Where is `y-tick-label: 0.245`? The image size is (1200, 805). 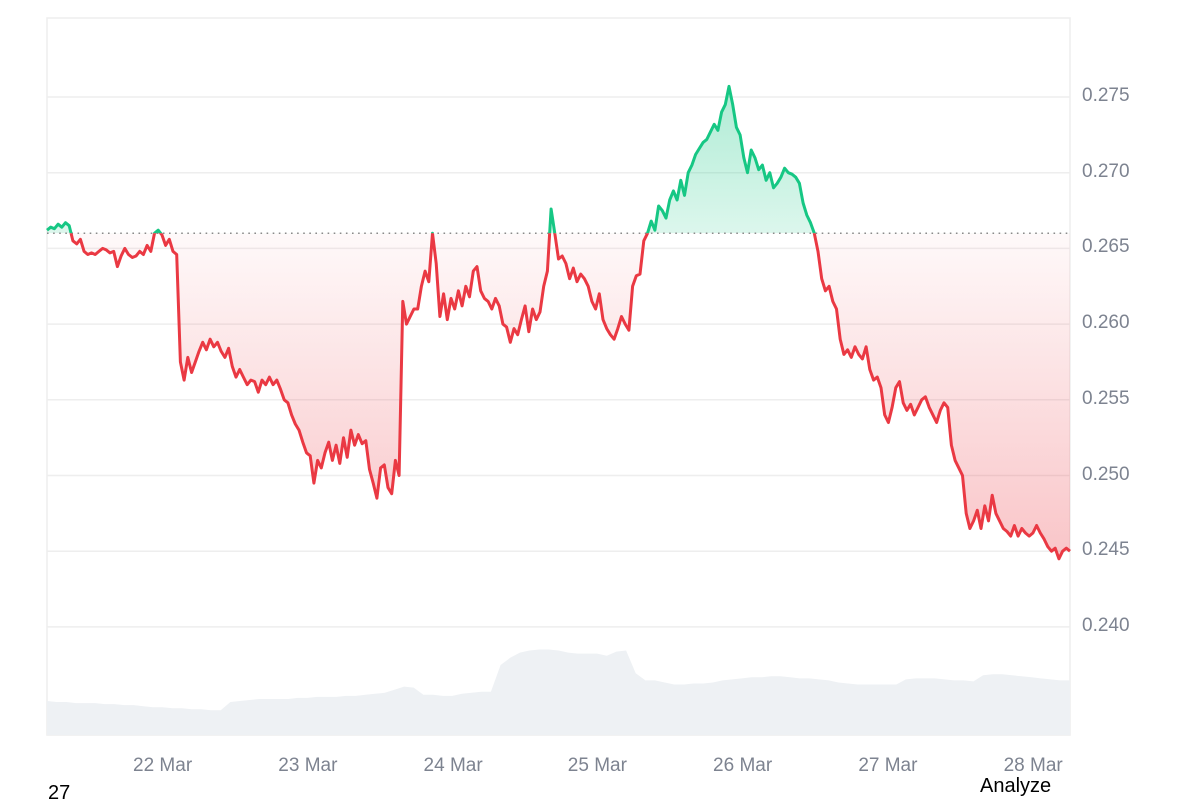 y-tick-label: 0.245 is located at coordinates (1106, 550).